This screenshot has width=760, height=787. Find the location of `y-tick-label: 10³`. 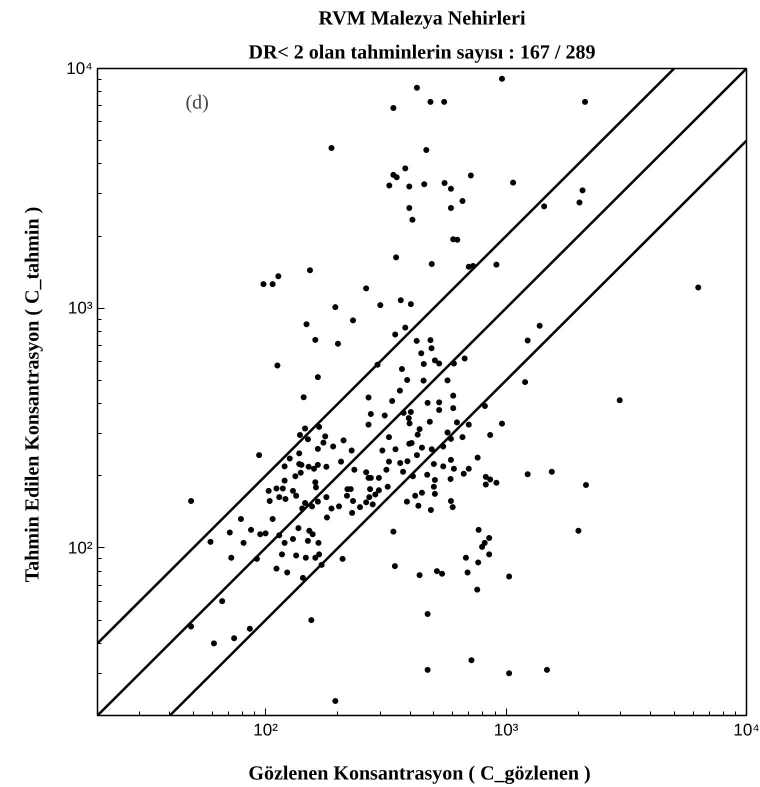

y-tick-label: 10³ is located at coordinates (80, 308).